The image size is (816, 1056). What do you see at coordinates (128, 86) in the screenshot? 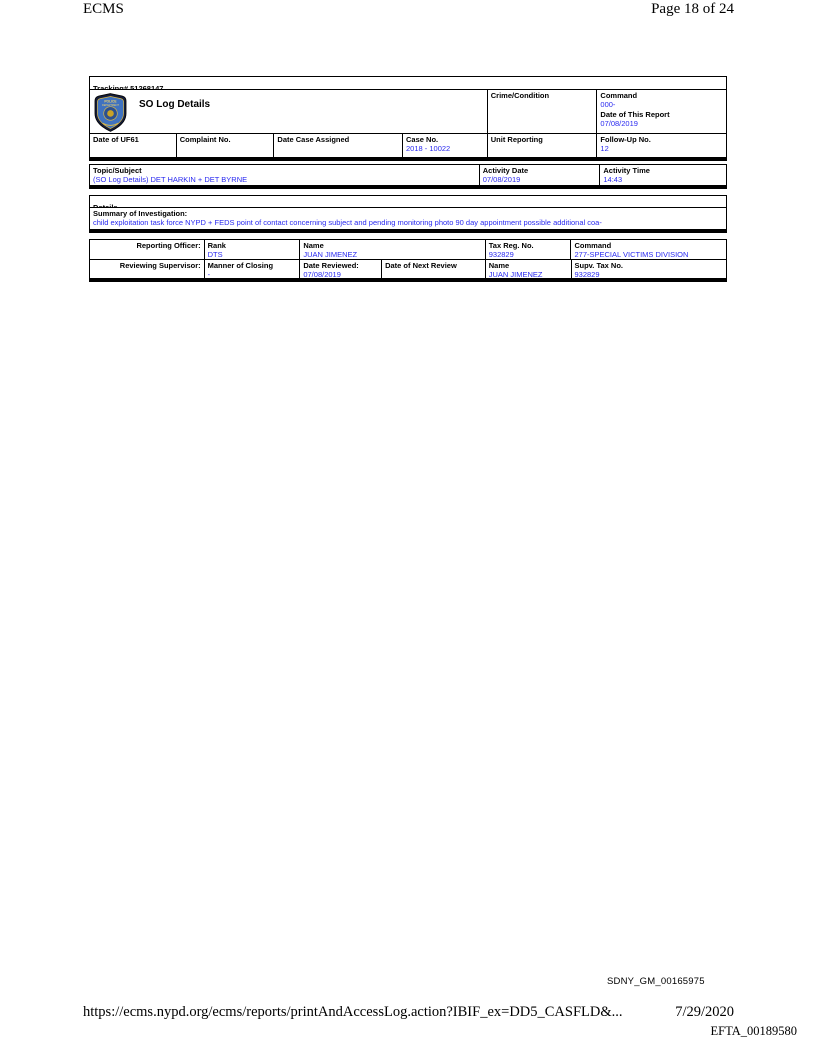
I see `tracking-number: Tracking# 51268147` at bounding box center [128, 86].